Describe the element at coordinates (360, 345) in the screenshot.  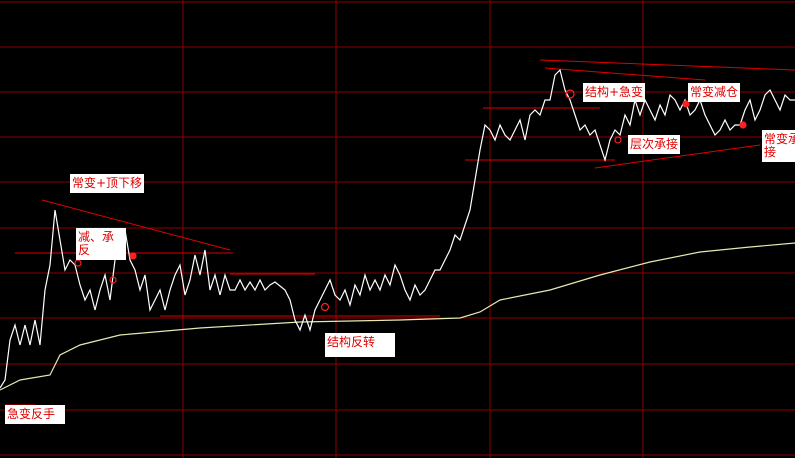
I see `annotation: 结构反转` at that location.